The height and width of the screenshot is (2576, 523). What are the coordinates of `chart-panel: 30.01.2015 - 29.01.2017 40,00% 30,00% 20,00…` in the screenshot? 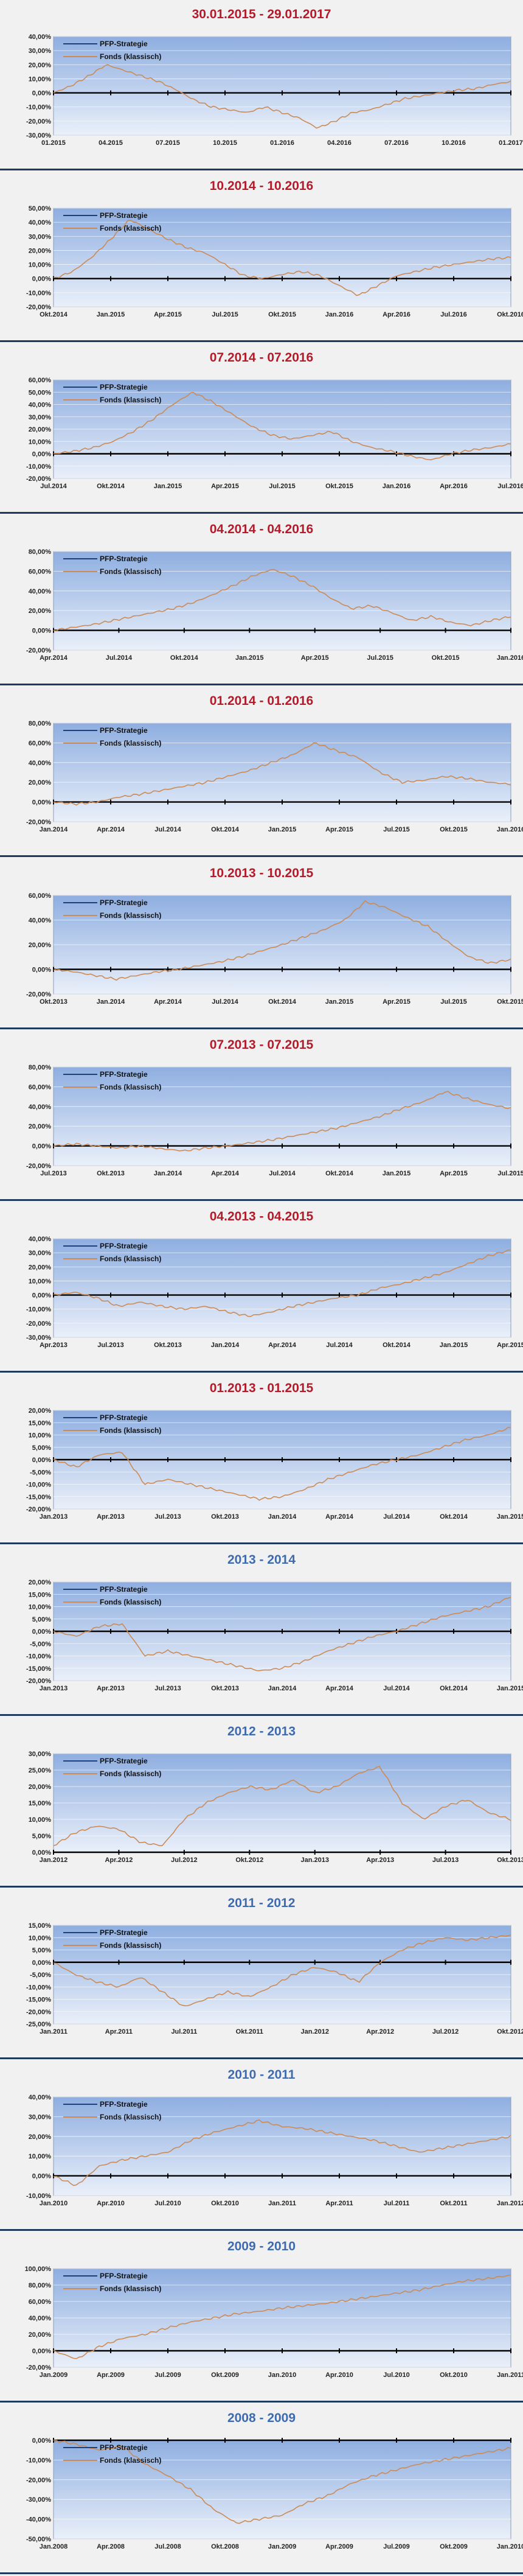 It's located at (261, 86).